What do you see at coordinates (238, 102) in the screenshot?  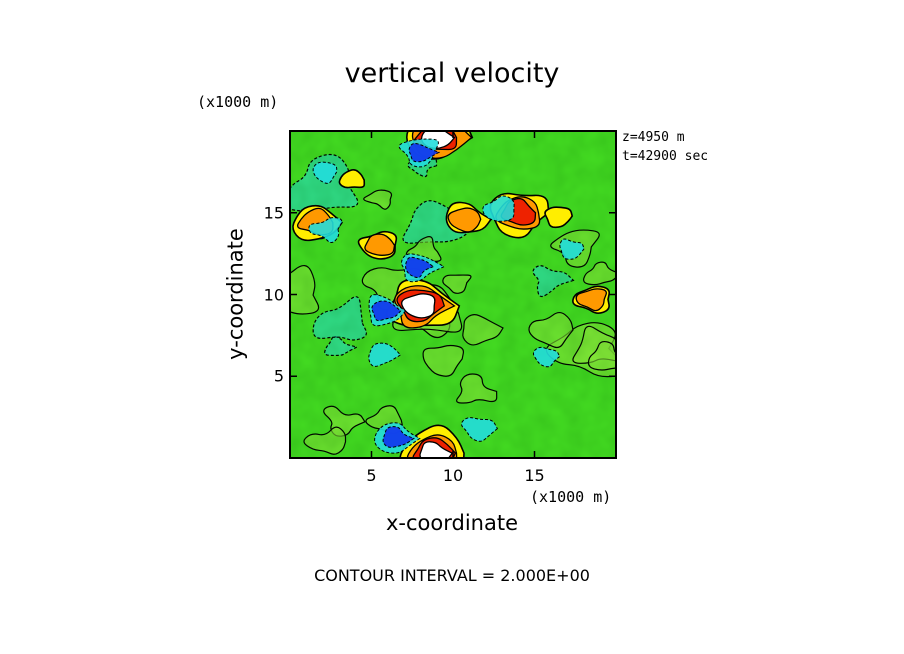 I see `y-axis-unit: (x1000 m)` at bounding box center [238, 102].